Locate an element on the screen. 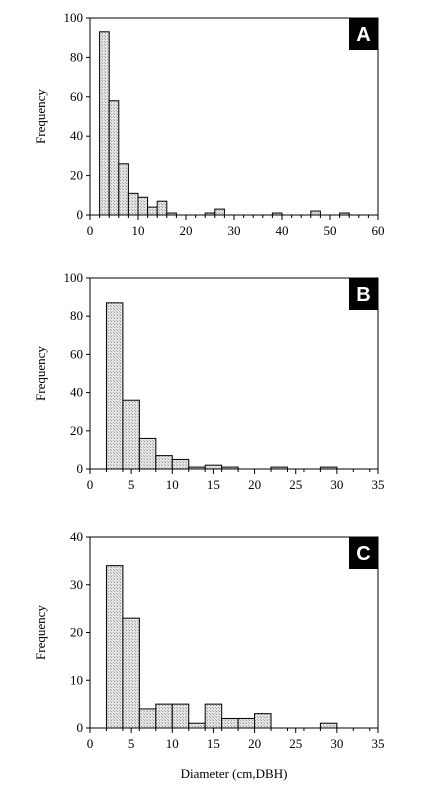 The width and height of the screenshot is (446, 800). x-tick-label: 40 is located at coordinates (282, 230).